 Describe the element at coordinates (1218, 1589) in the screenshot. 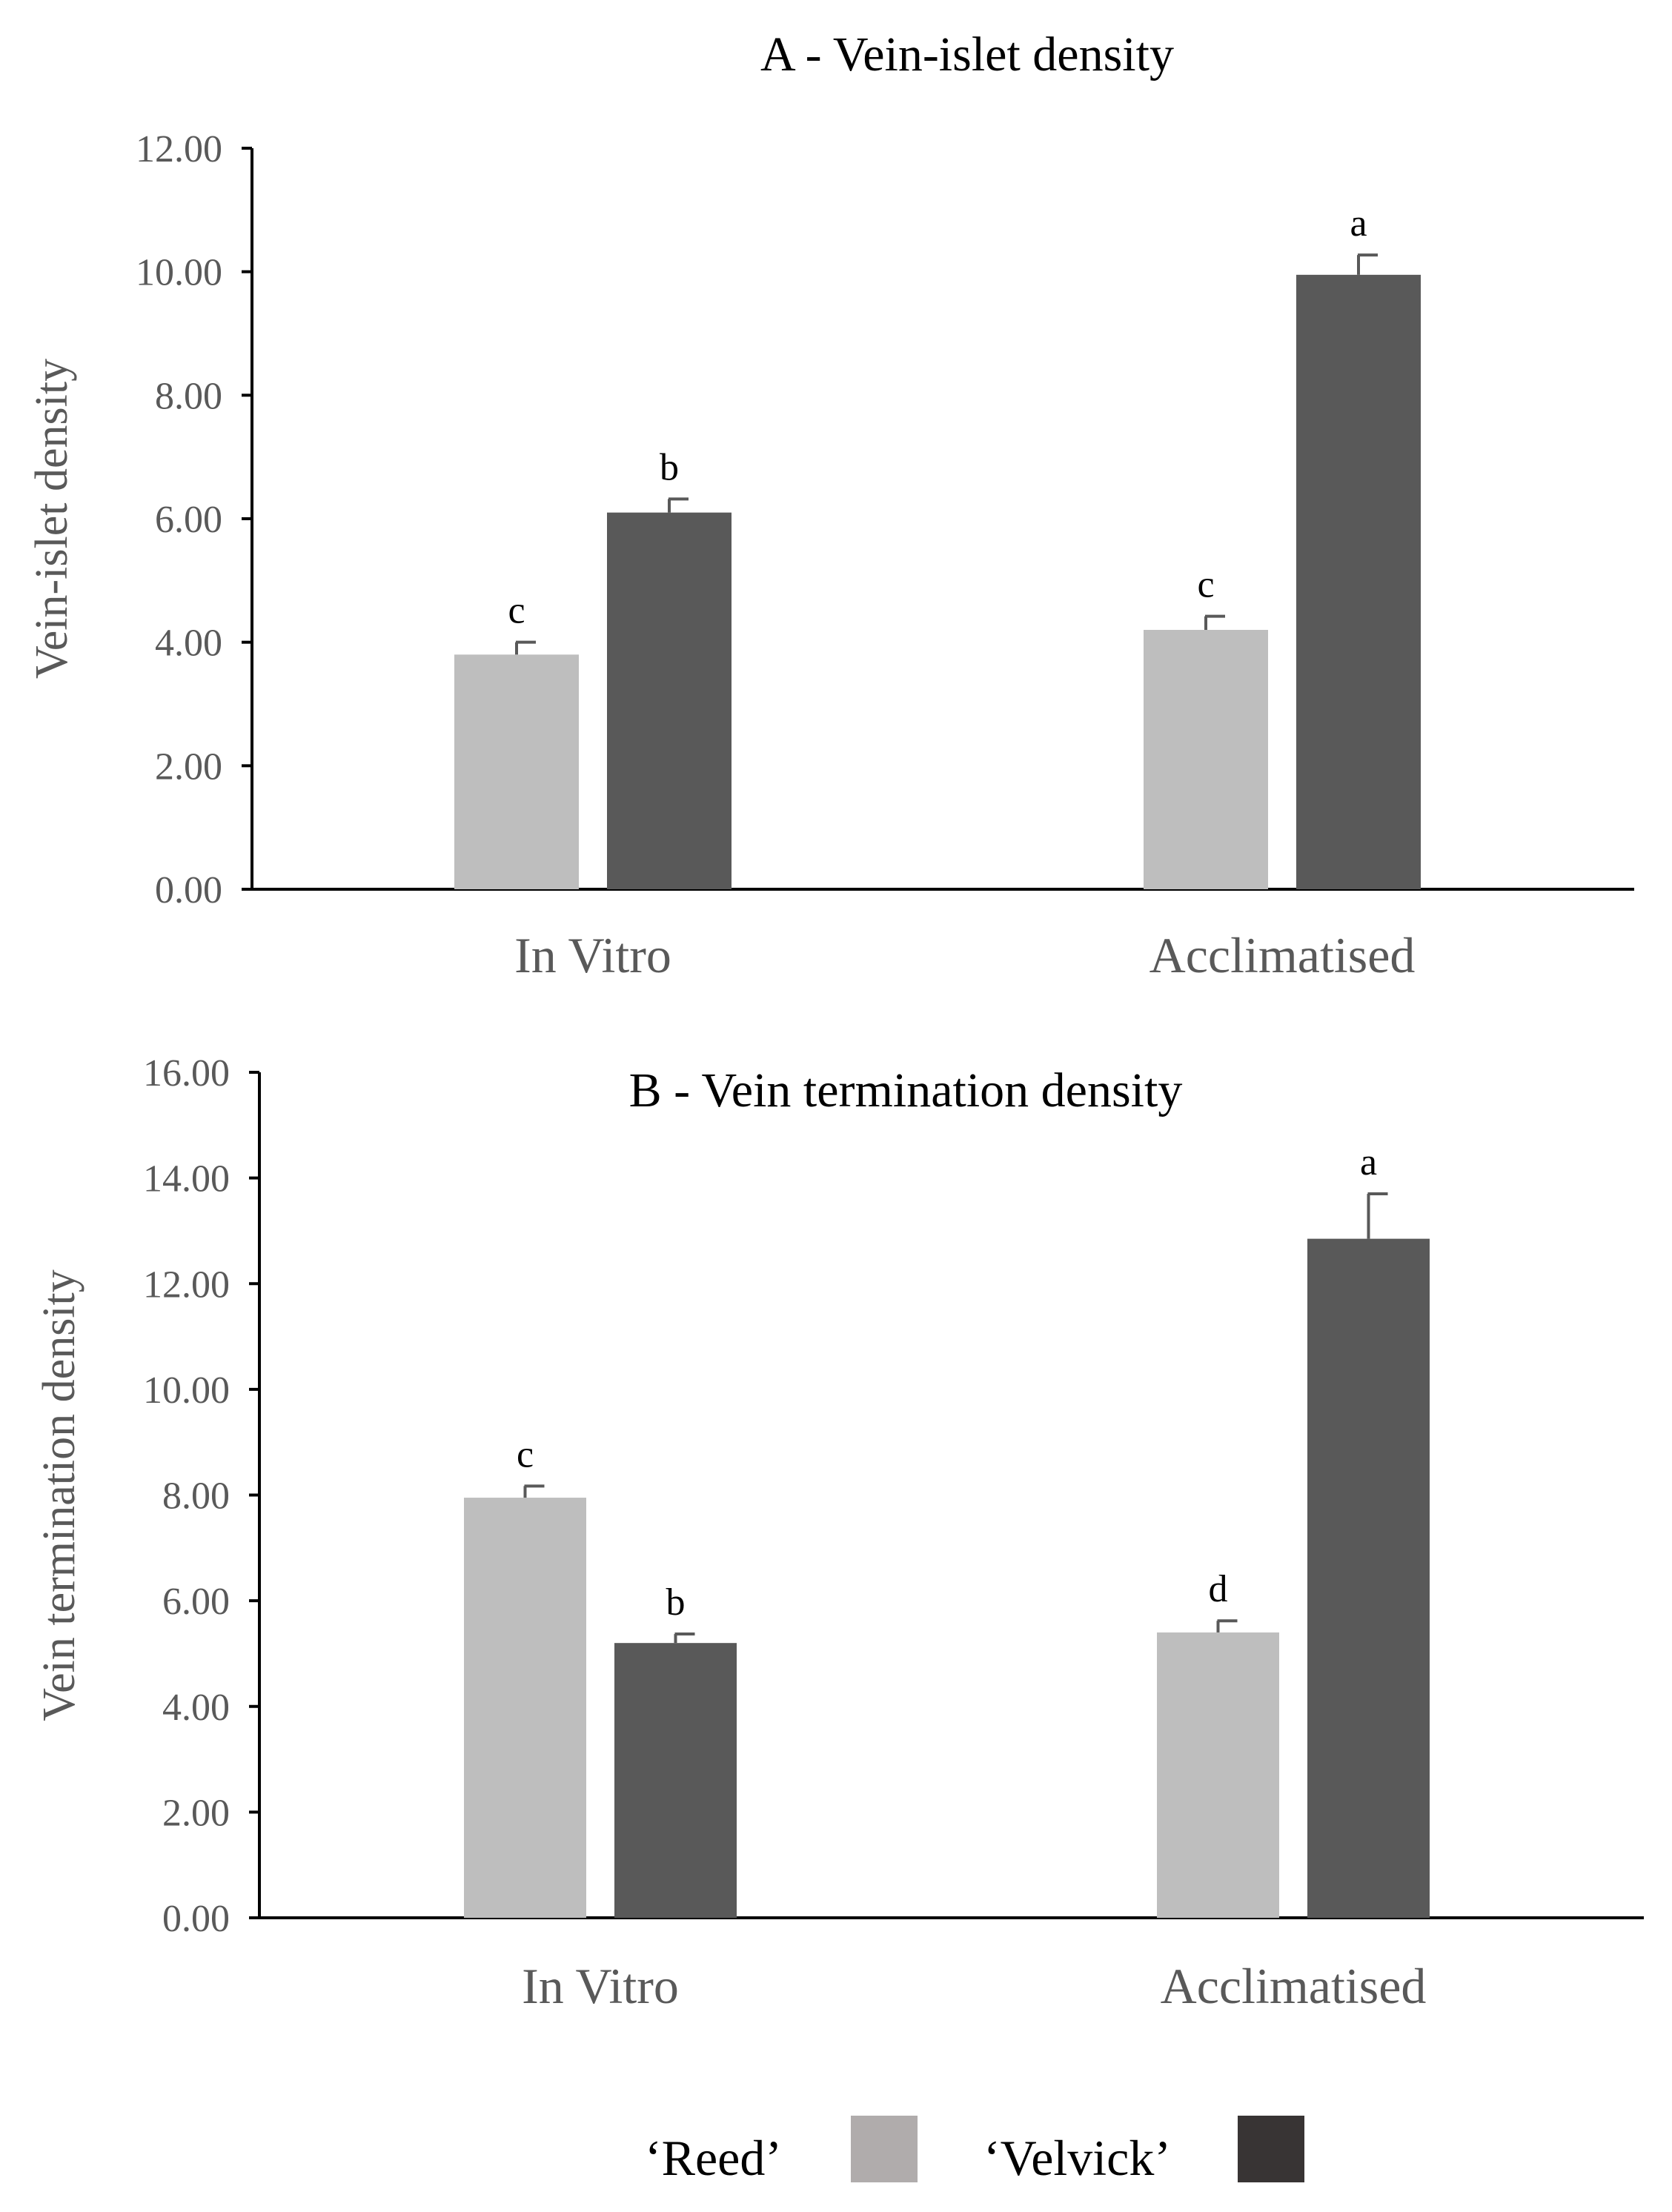

I see `significance-letter: d` at that location.